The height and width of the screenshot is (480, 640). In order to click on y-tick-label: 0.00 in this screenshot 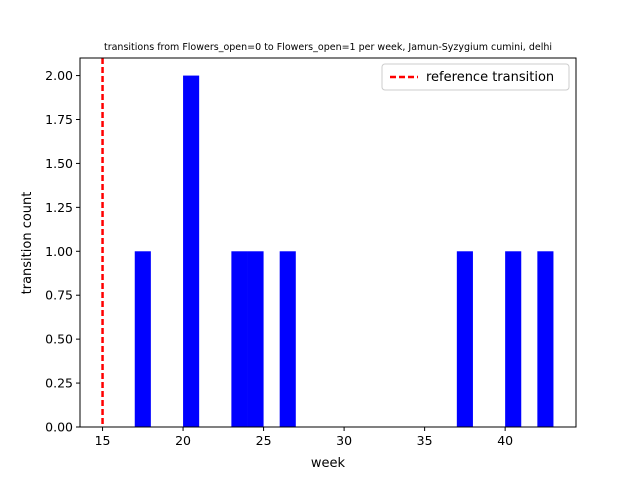, I will do `click(59, 427)`.